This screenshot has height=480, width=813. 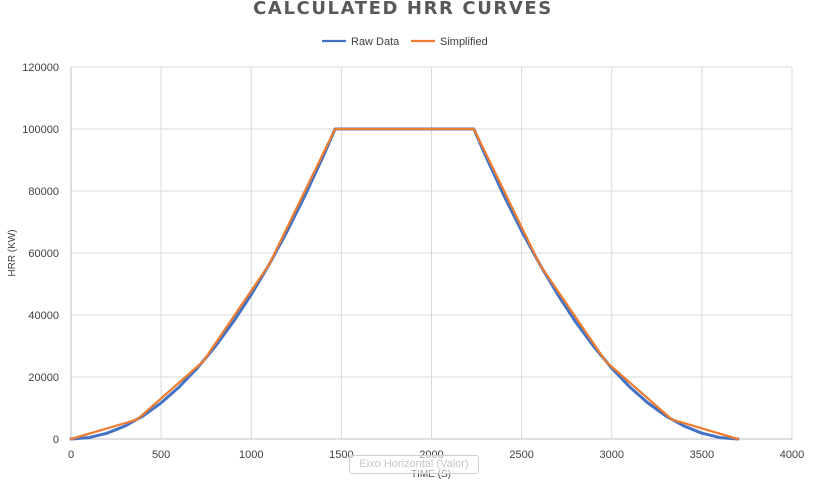 I want to click on legend: Raw Data Simplified, so click(x=405, y=42).